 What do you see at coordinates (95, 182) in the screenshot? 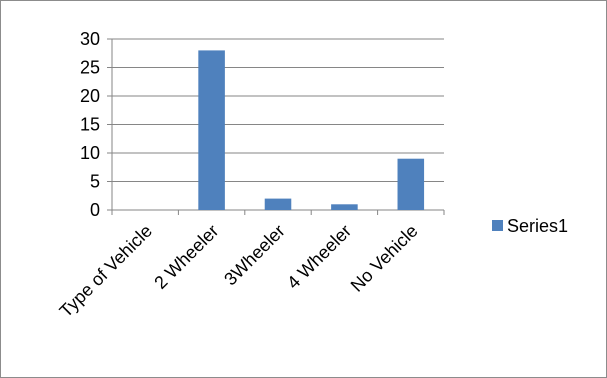
I see `y-tick-label: 5` at bounding box center [95, 182].